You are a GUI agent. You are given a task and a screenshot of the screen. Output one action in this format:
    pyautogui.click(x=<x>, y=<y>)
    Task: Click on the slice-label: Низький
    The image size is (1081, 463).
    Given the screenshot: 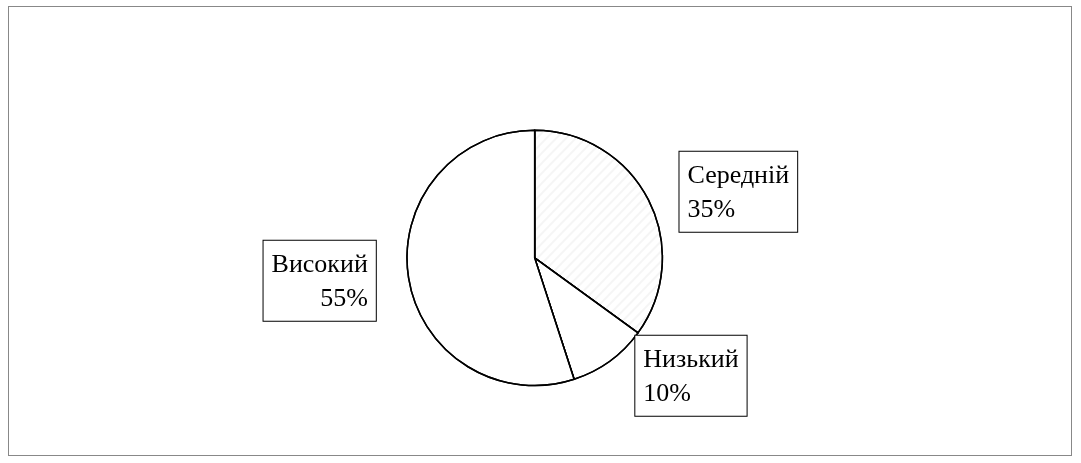 What is the action you would take?
    pyautogui.click(x=691, y=359)
    